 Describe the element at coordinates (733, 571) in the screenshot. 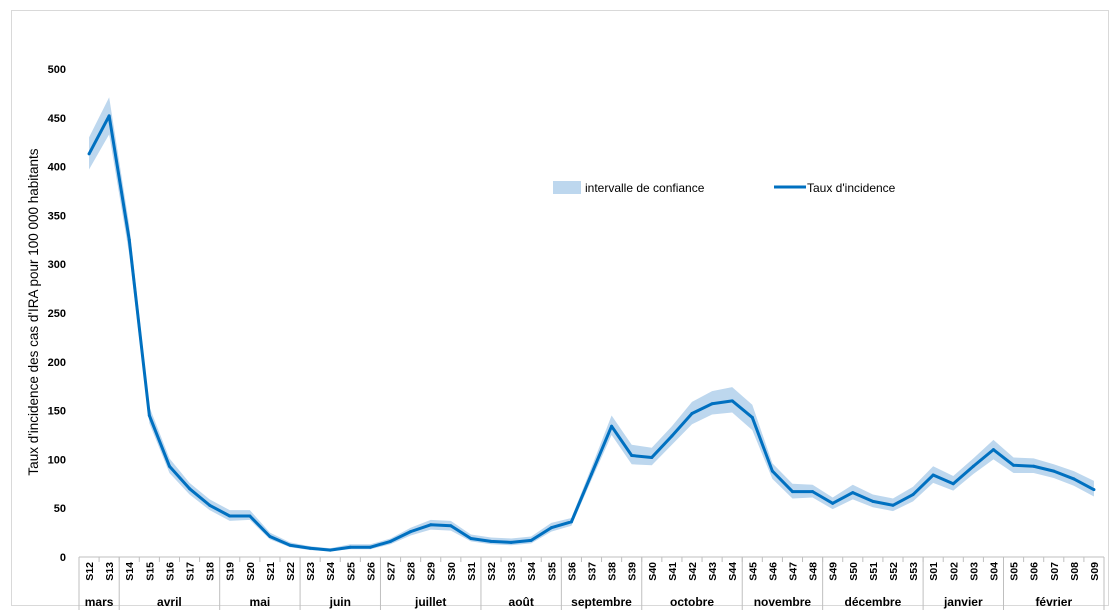

I see `x-tick-s44: S44` at that location.